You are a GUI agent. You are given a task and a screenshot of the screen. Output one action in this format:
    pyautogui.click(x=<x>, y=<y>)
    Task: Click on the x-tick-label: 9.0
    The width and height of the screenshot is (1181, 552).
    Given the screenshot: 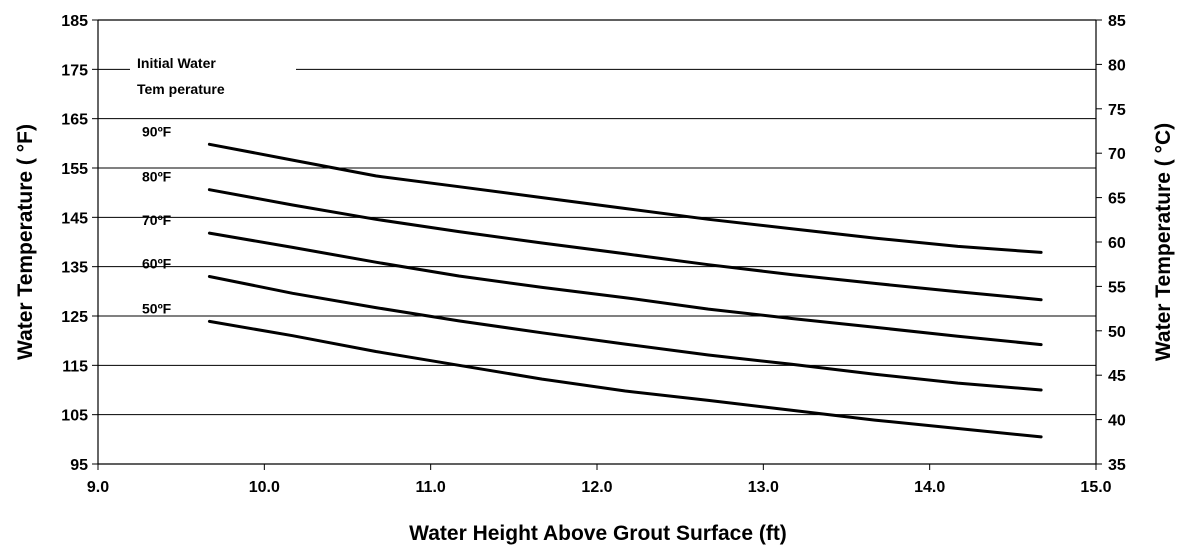 What is the action you would take?
    pyautogui.click(x=98, y=487)
    